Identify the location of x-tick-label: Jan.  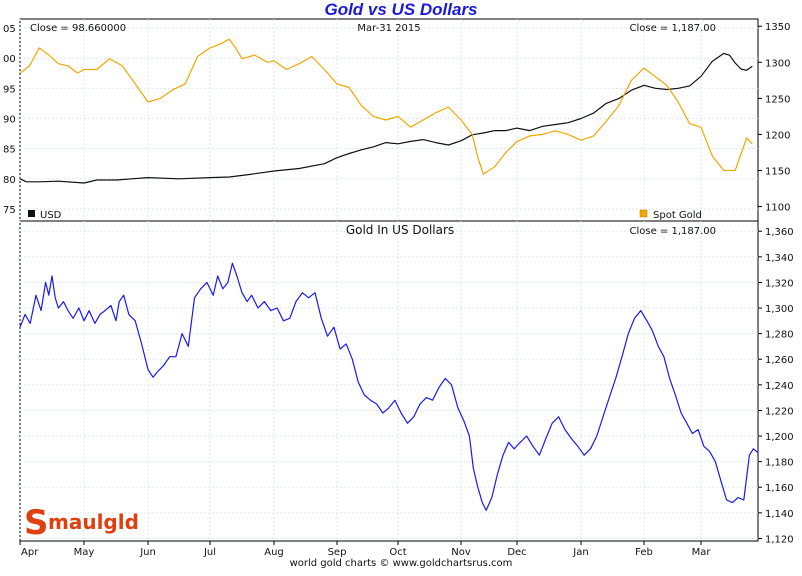
(580, 552).